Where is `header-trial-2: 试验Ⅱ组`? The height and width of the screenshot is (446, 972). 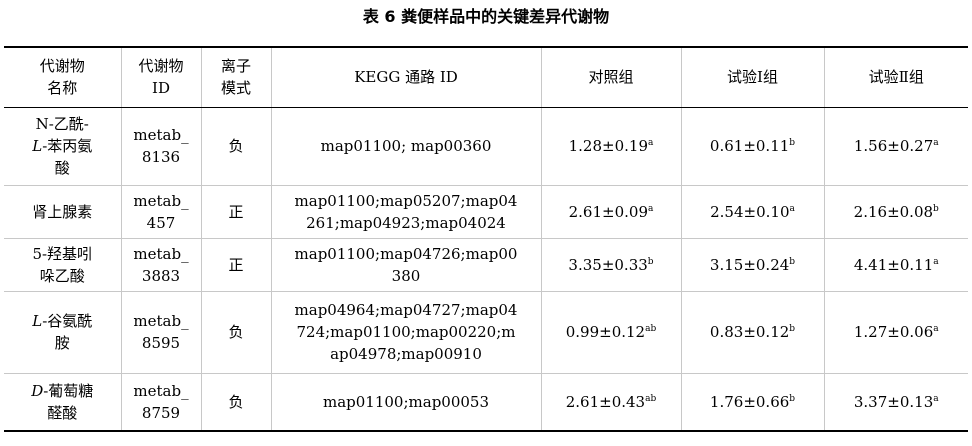
header-trial-2: 试验Ⅱ组 is located at coordinates (895, 77).